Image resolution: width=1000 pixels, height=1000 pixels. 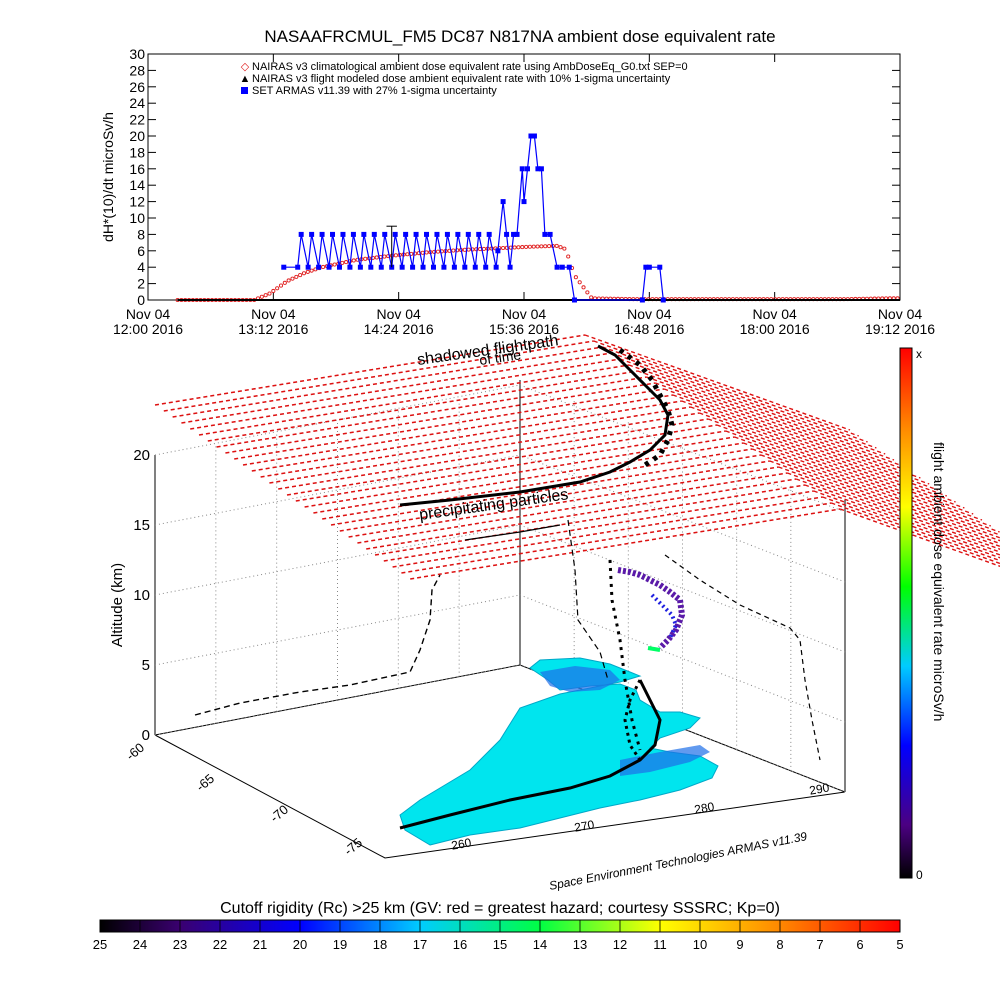 I want to click on altitude-tick-label: 10, so click(x=141, y=595).